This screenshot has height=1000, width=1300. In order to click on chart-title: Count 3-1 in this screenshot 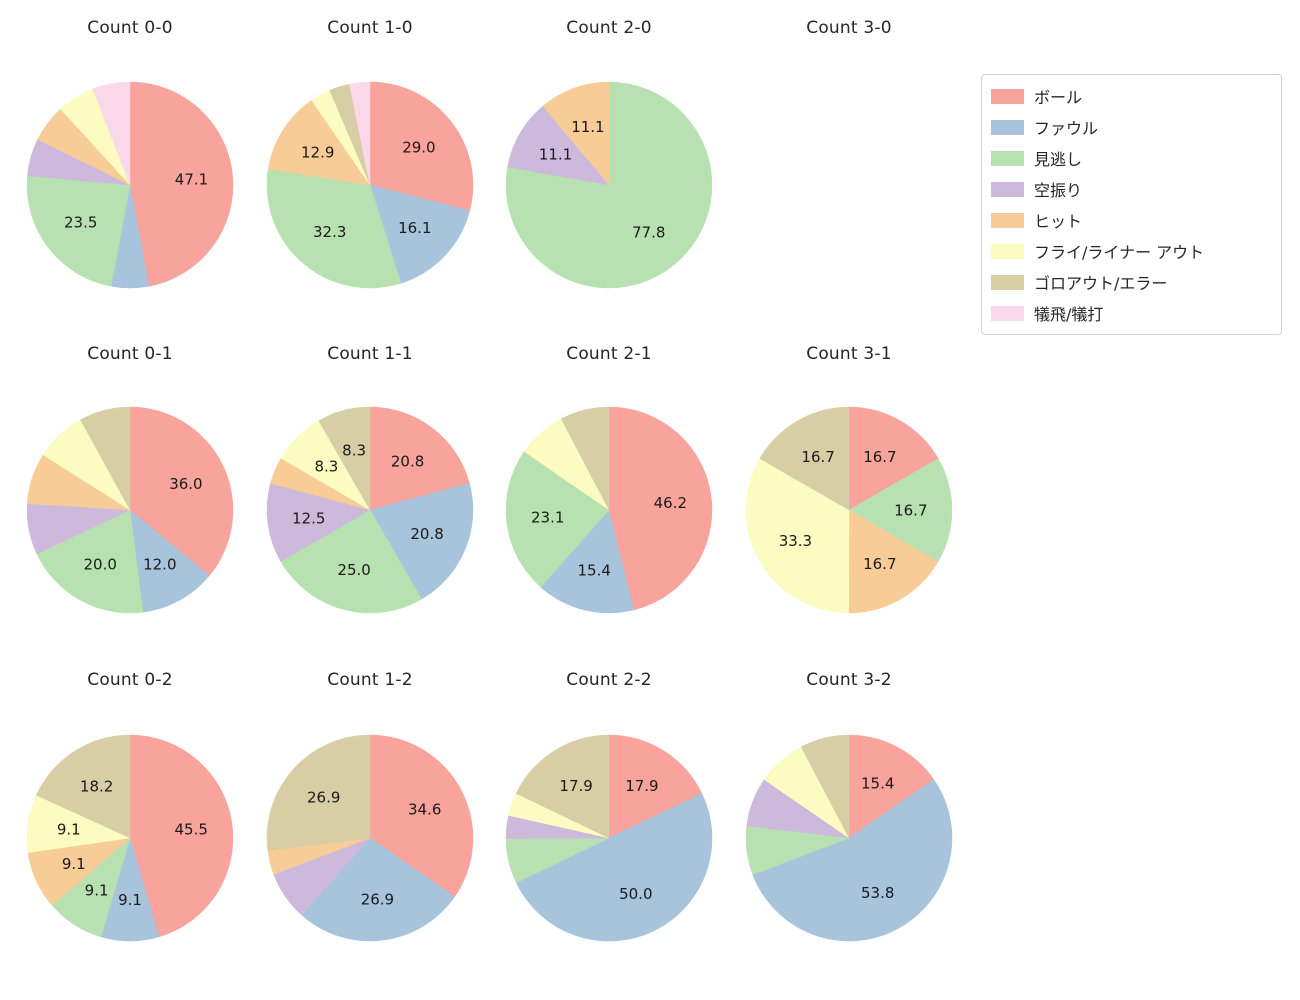, I will do `click(849, 354)`.